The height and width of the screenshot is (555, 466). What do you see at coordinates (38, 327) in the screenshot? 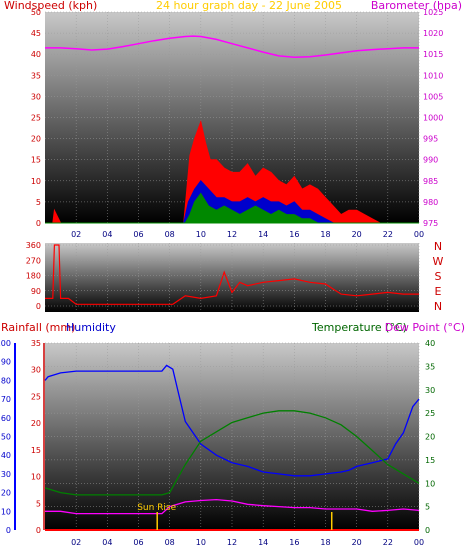
I see `rainfall-axis-label: Rainfall (mm)` at bounding box center [38, 327].